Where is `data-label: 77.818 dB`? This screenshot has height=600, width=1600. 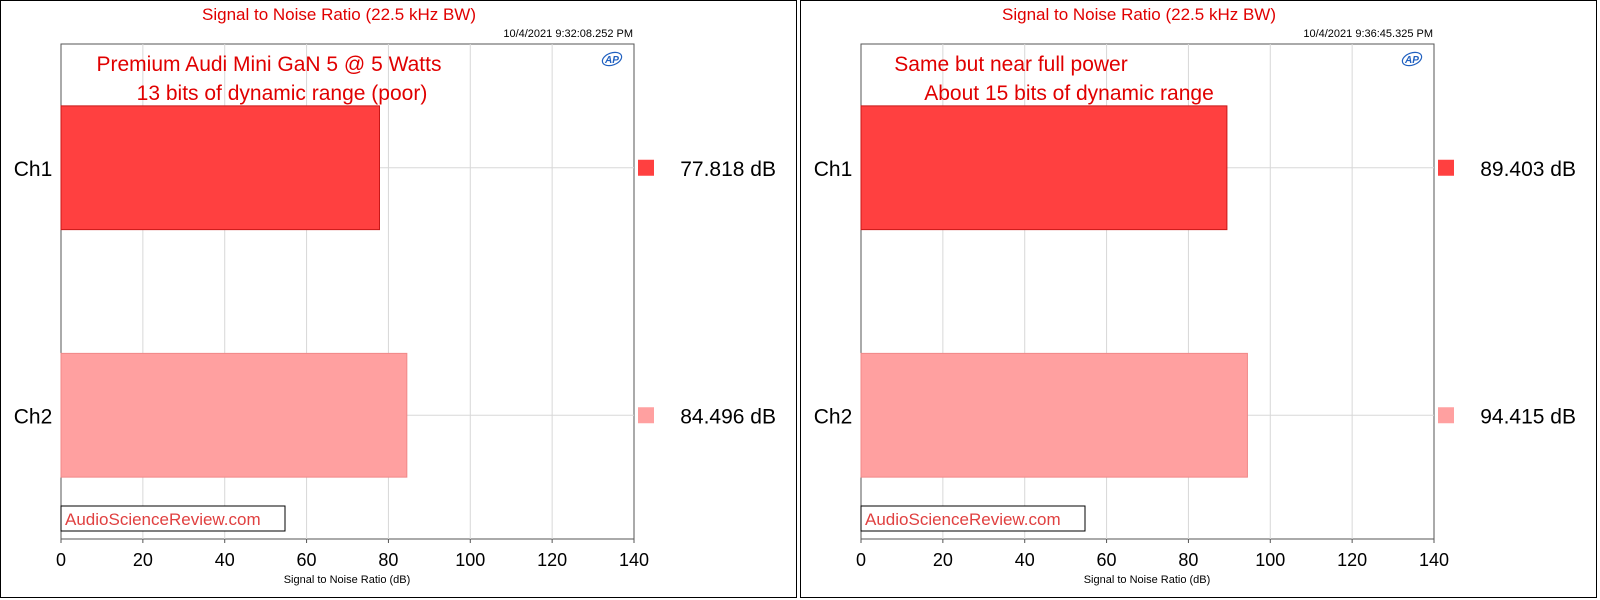 data-label: 77.818 dB is located at coordinates (728, 169).